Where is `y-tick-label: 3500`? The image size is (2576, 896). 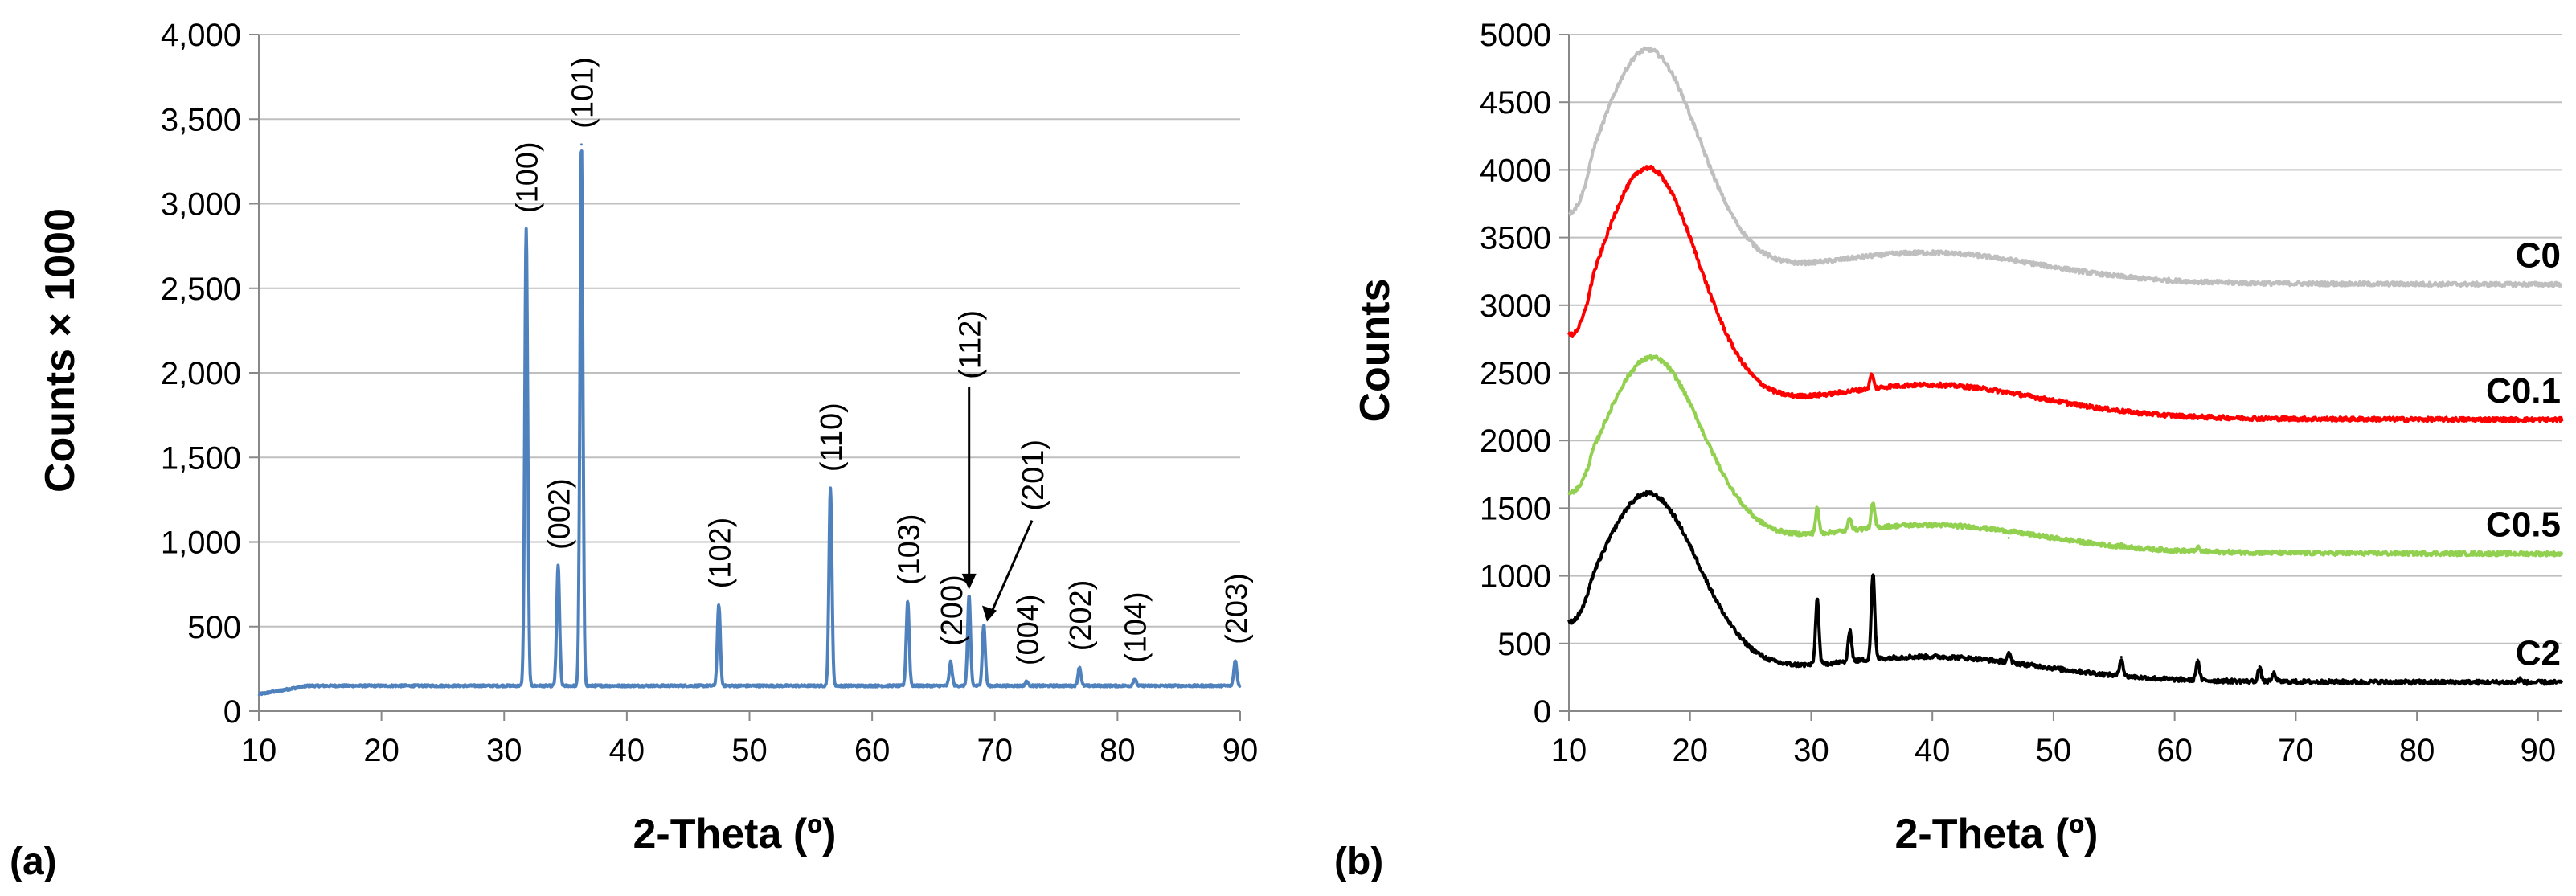
y-tick-label: 3500 is located at coordinates (1515, 238).